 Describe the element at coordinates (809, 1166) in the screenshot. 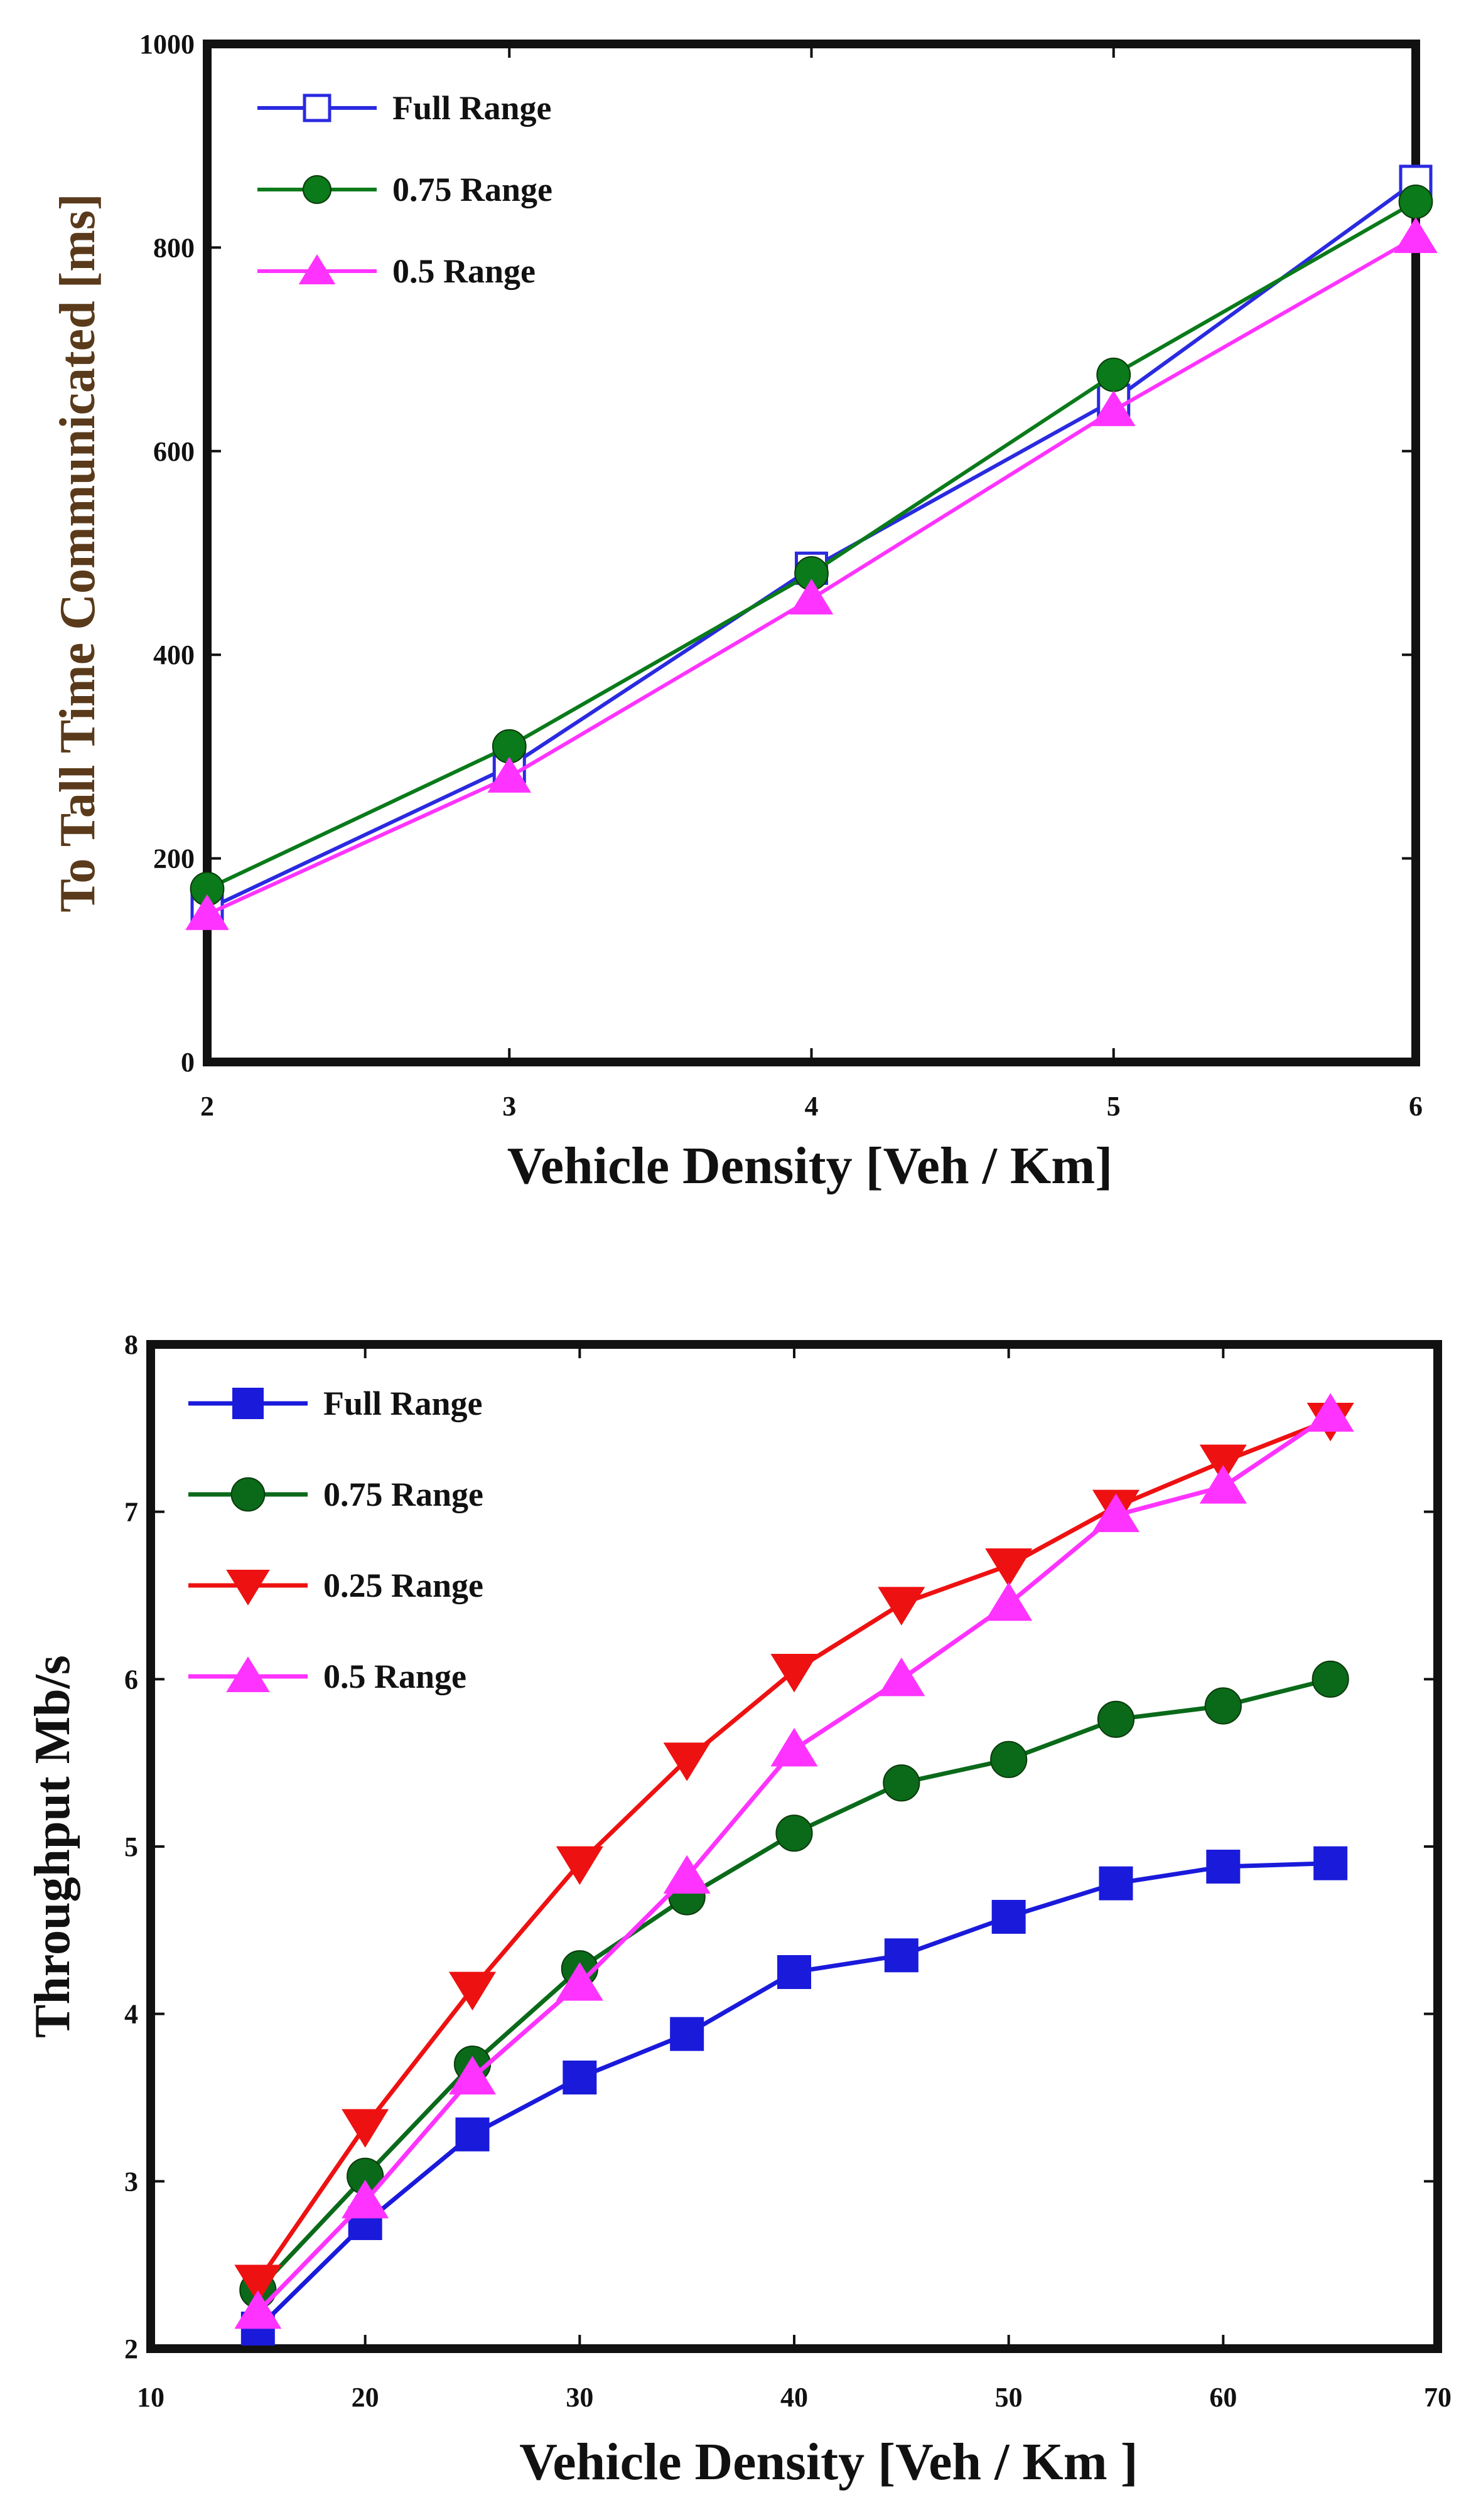

I see `chart-1-x-axis-label: Vehicle Density [Veh / Km]` at that location.